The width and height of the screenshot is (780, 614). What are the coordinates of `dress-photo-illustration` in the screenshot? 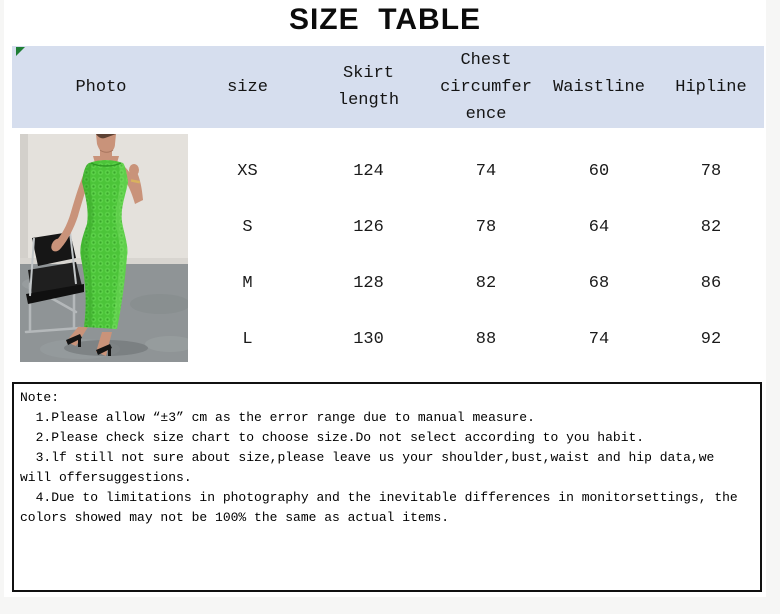 It's located at (104, 248).